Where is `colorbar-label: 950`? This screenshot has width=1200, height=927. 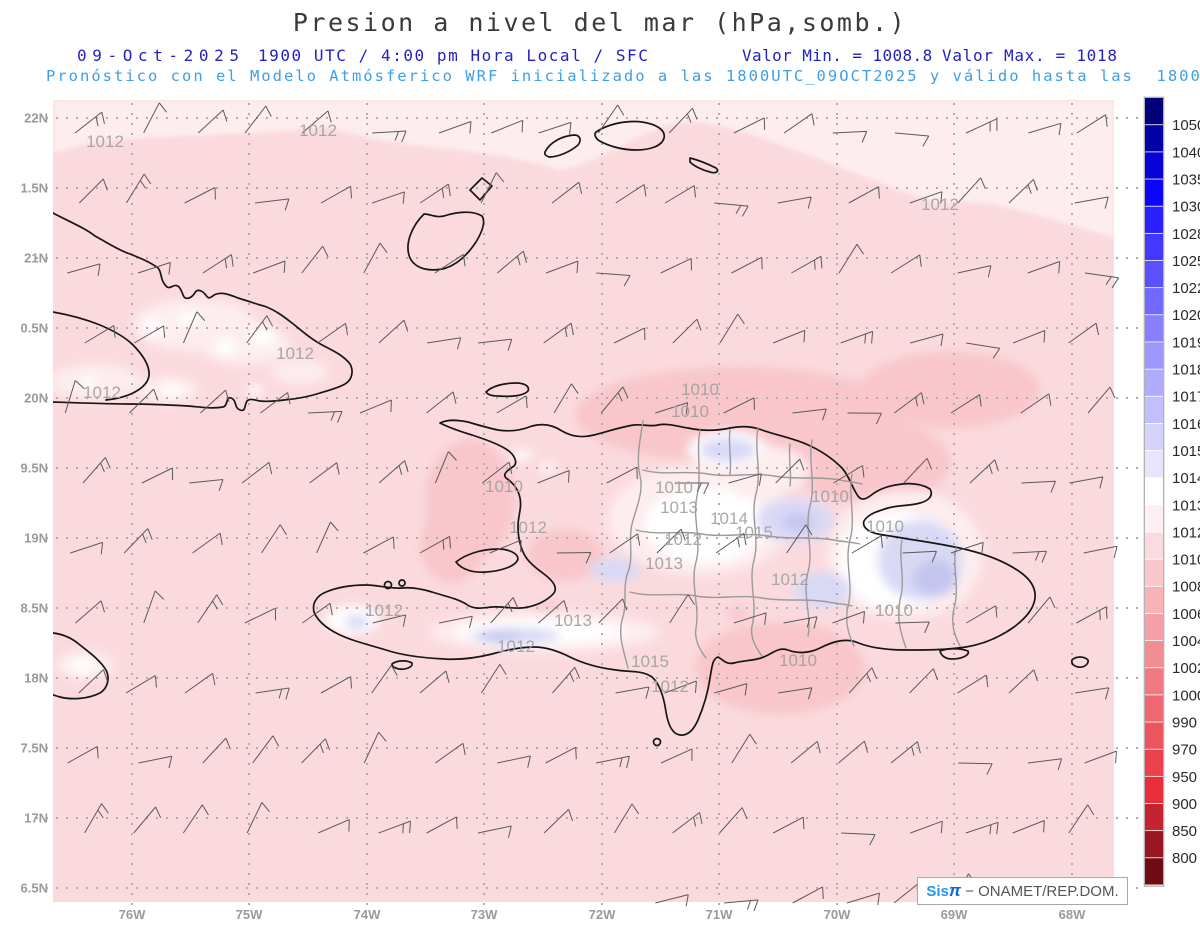
colorbar-label: 950 is located at coordinates (1184, 777).